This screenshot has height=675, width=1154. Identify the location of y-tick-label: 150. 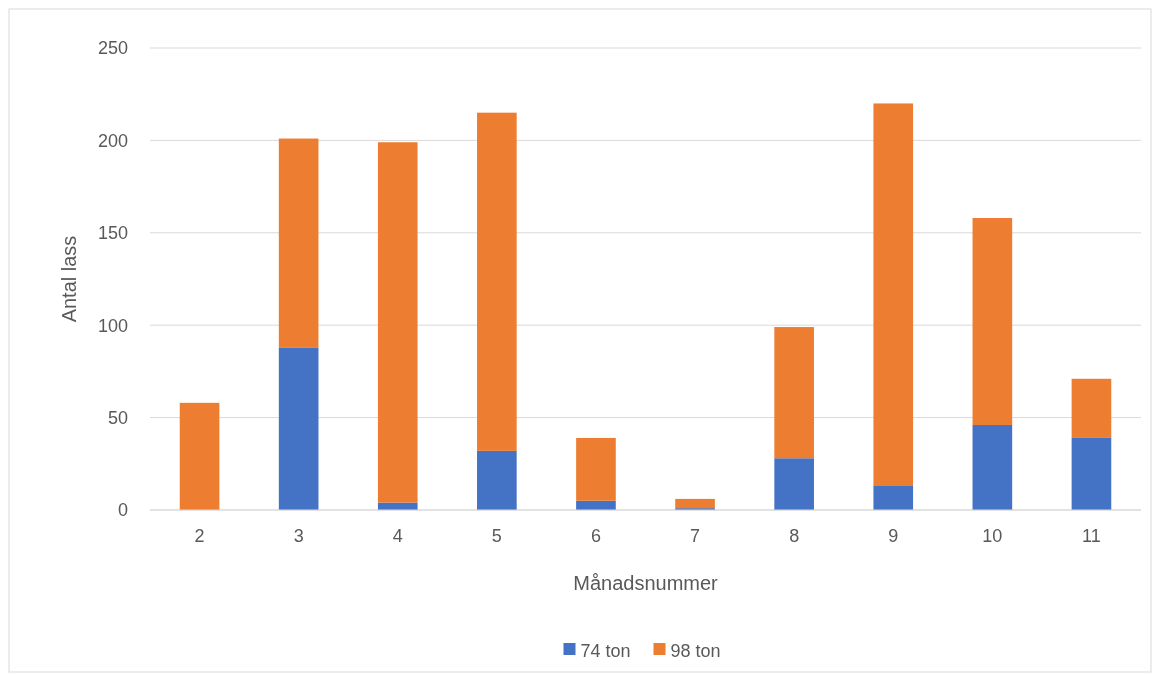
(112, 233).